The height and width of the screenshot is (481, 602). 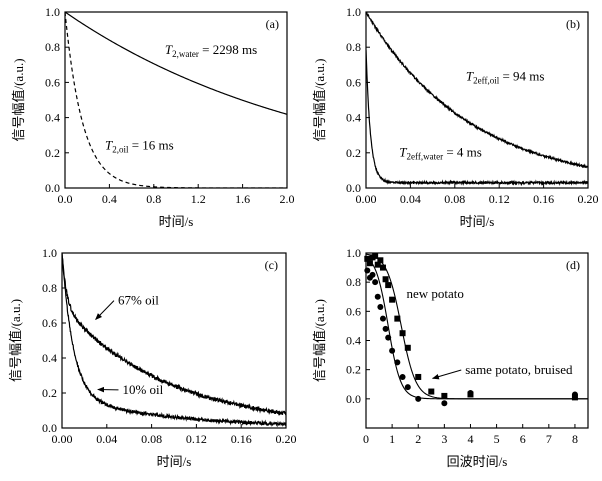 What do you see at coordinates (477, 461) in the screenshot?
I see `x-axis-label: 回波时间/s` at bounding box center [477, 461].